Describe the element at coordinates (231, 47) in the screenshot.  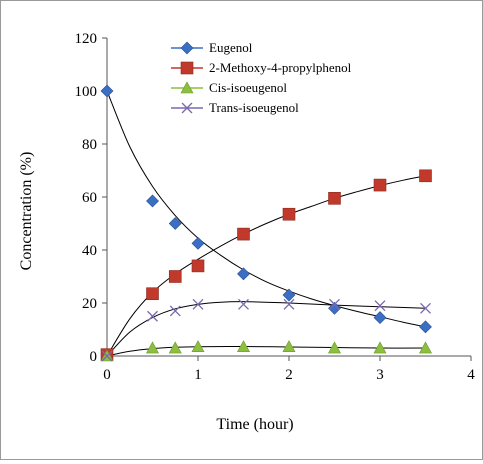
I see `legend-label: Eugenol` at that location.